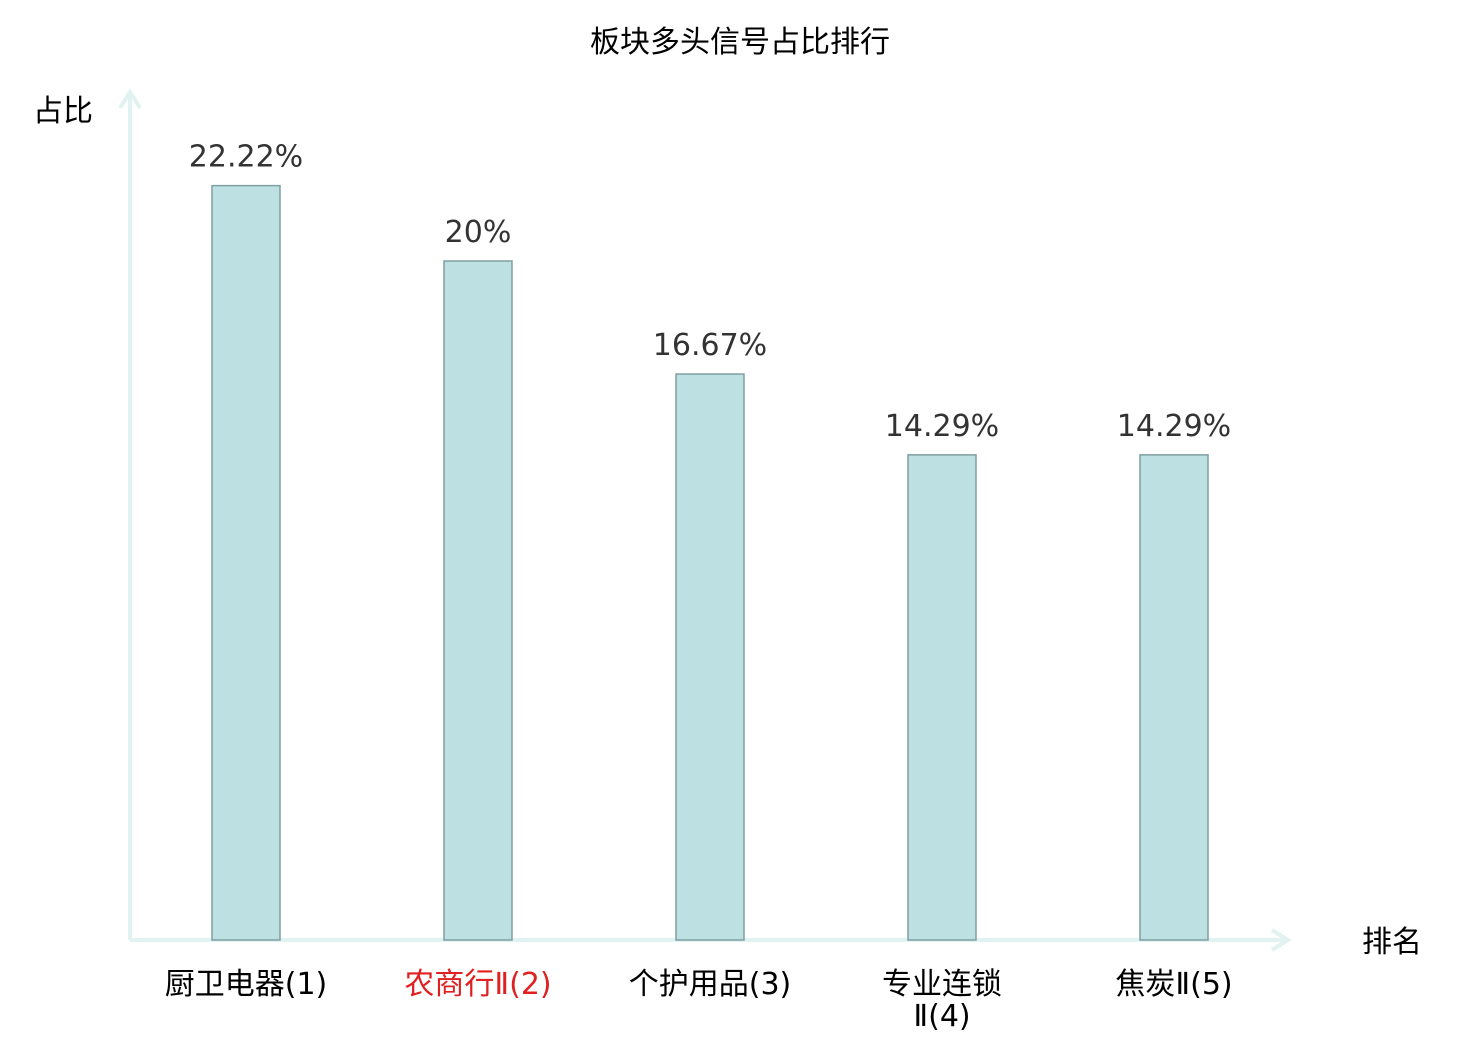 The width and height of the screenshot is (1480, 1040). I want to click on x-axis-arrow-icon, so click(1281, 940).